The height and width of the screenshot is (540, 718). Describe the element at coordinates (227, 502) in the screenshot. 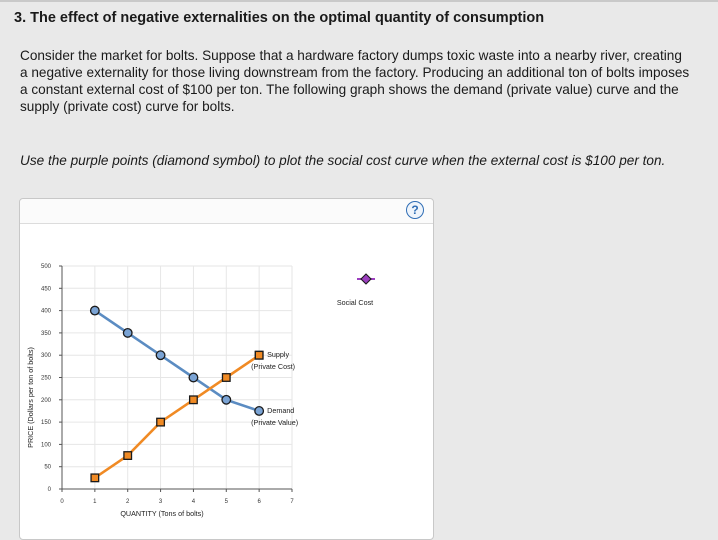

I see `x-tick-label: 5` at that location.